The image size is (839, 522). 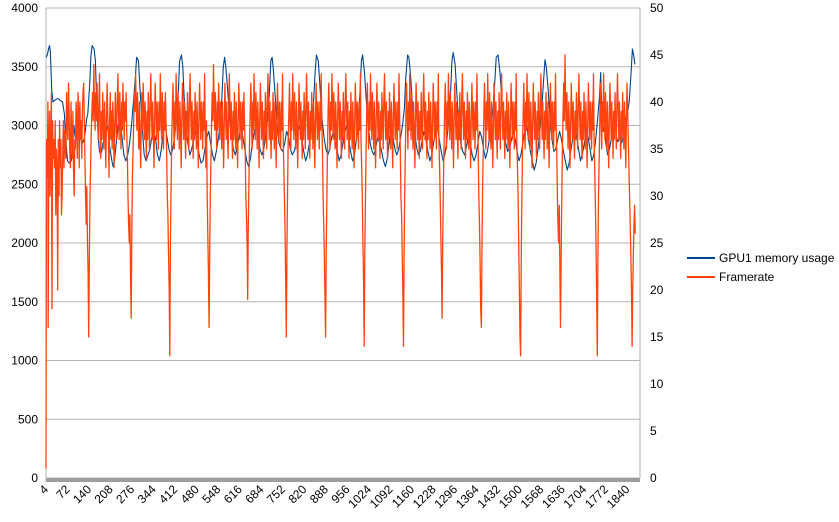 I want to click on y-axis-right: 0 5 10 15 20 25 30 35 40 45 50, so click(x=657, y=243).